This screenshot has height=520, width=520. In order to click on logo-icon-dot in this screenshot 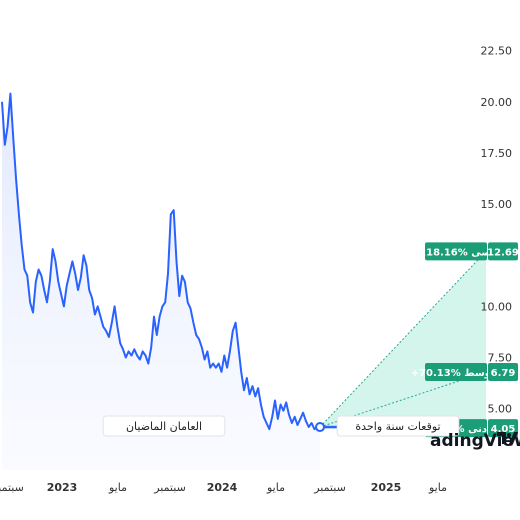, I will do `click(509, 435)`.